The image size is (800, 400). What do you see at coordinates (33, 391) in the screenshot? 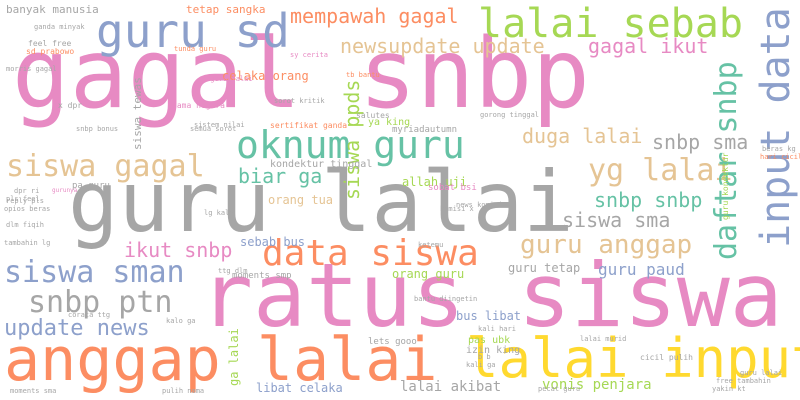
I see `cloud-word: moments sma` at bounding box center [33, 391].